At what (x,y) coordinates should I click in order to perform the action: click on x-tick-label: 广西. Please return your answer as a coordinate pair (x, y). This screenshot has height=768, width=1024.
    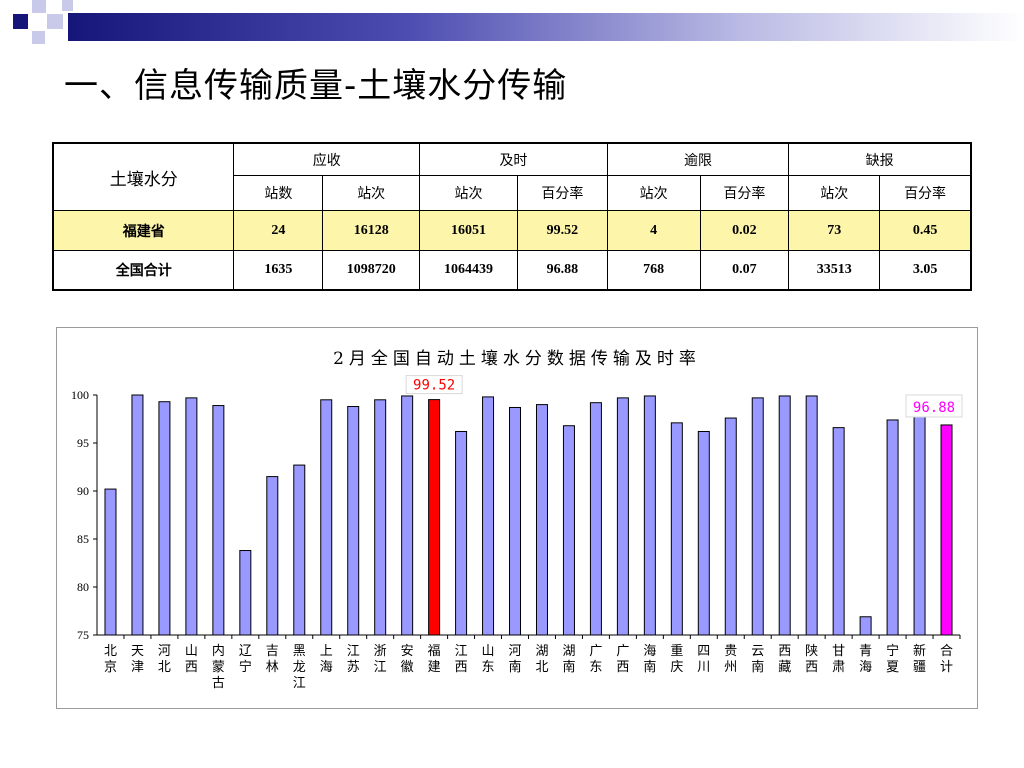
    Looking at the image, I should click on (622, 659).